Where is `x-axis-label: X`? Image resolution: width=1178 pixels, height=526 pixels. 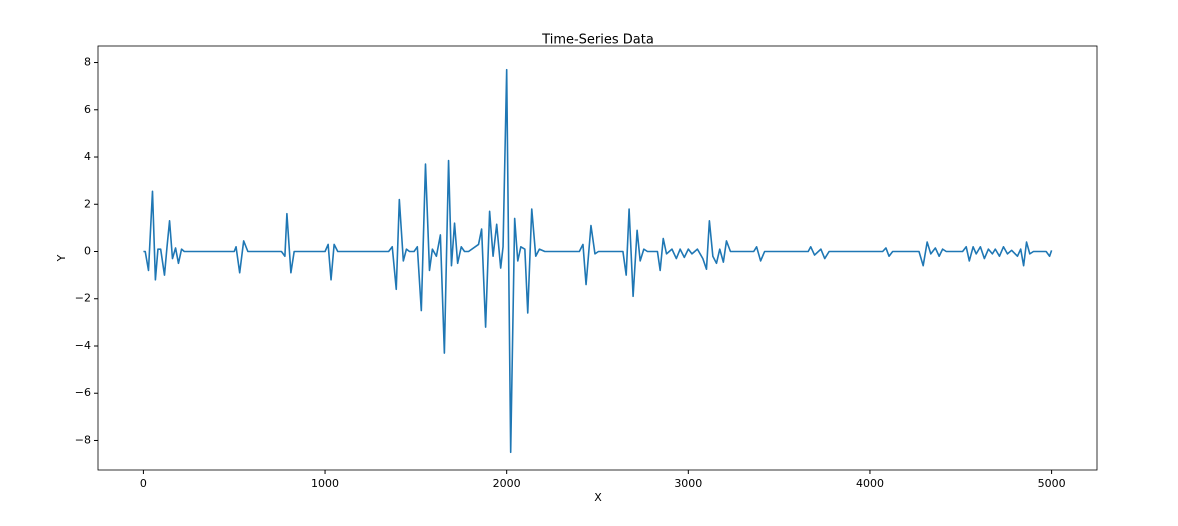 x-axis-label: X is located at coordinates (598, 497).